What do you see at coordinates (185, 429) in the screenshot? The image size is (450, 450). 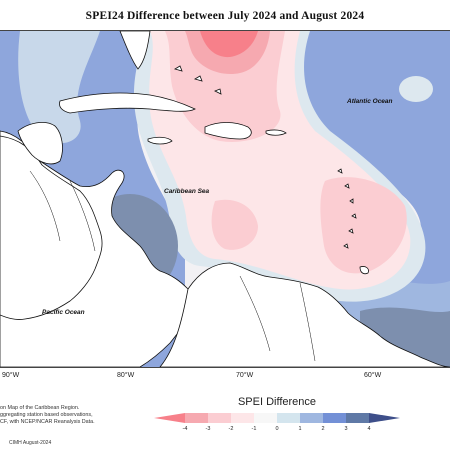 I see `color-bar-tick: -4` at bounding box center [185, 429].